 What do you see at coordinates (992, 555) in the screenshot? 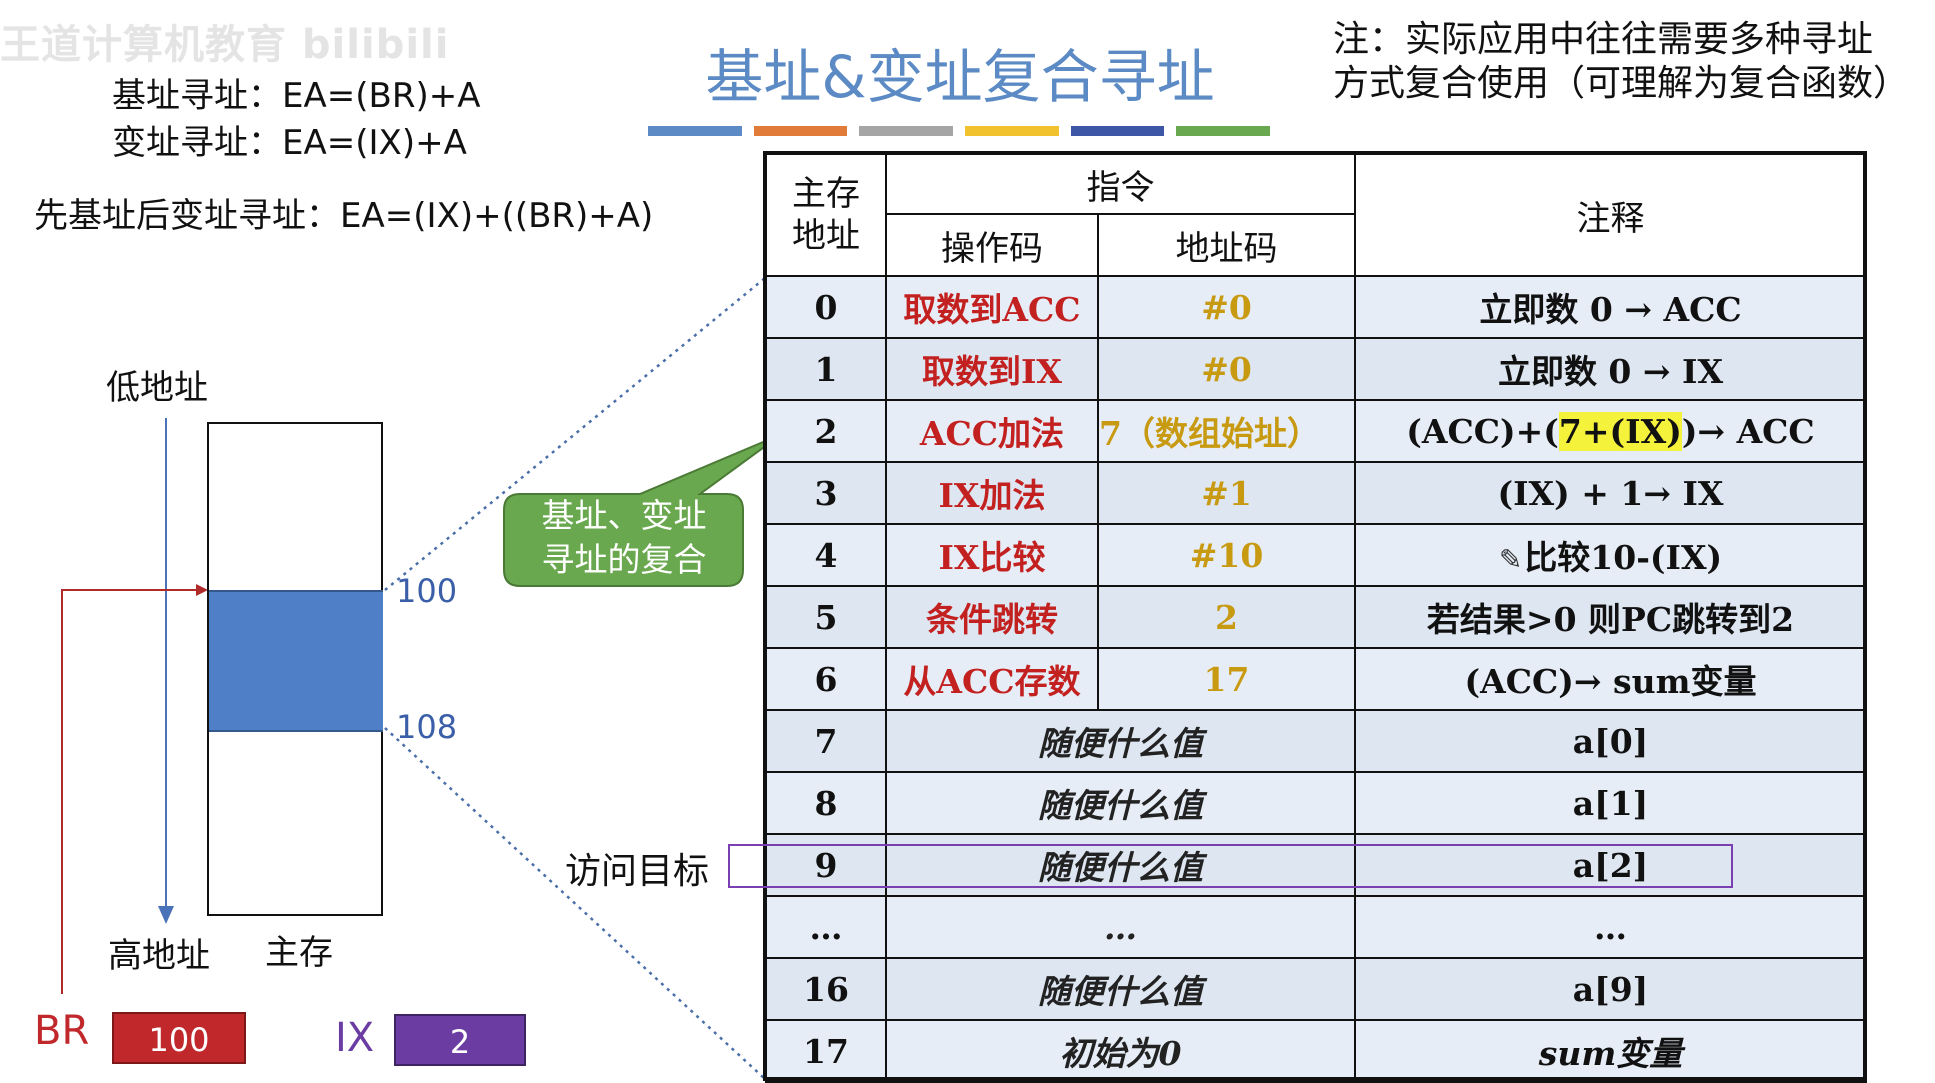
I see `cell-opcode: IX比较` at bounding box center [992, 555].